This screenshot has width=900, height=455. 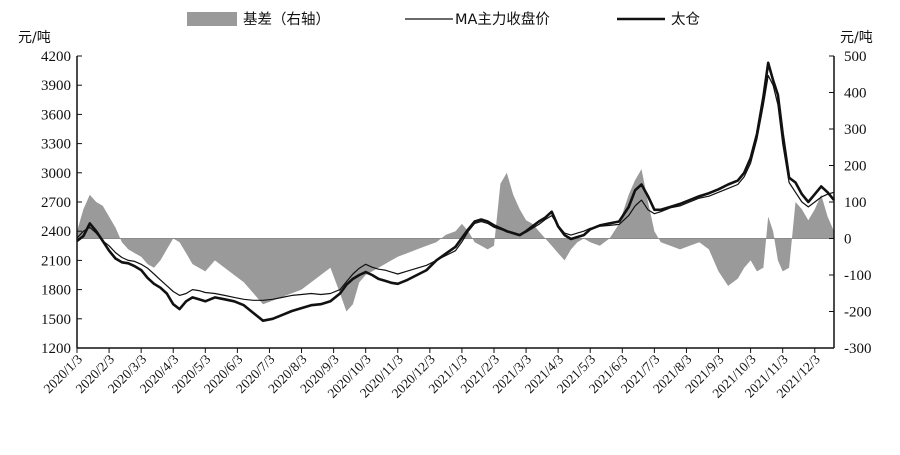 I want to click on right-tick-label: 300, so click(x=855, y=130).